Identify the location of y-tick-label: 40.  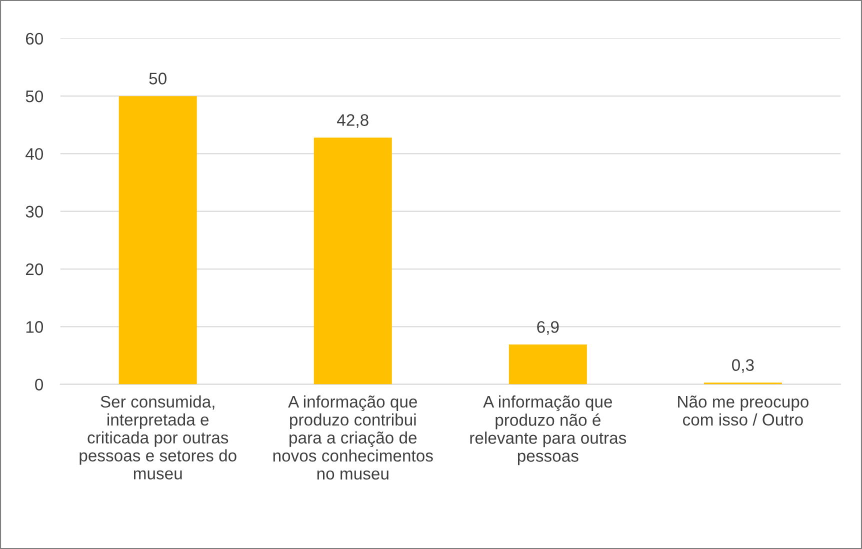
(35, 154).